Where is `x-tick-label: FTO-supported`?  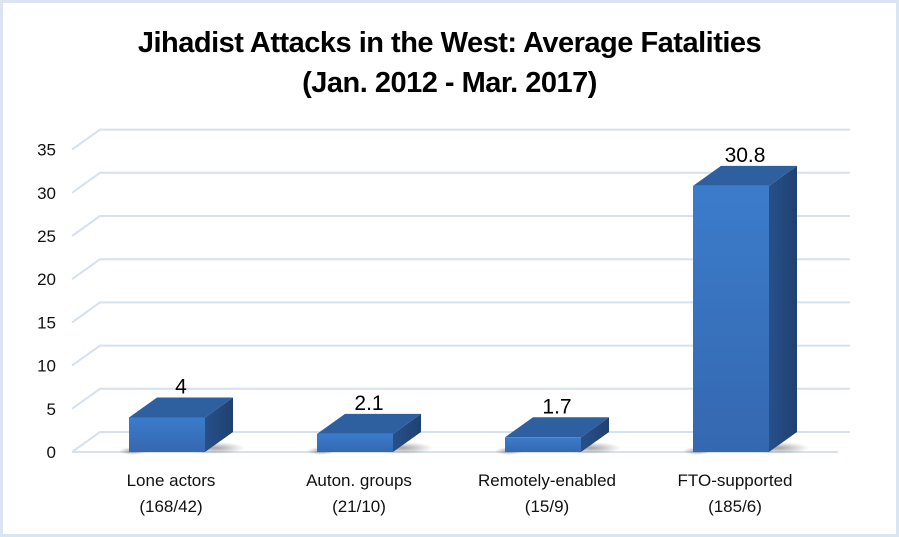 x-tick-label: FTO-supported is located at coordinates (735, 480).